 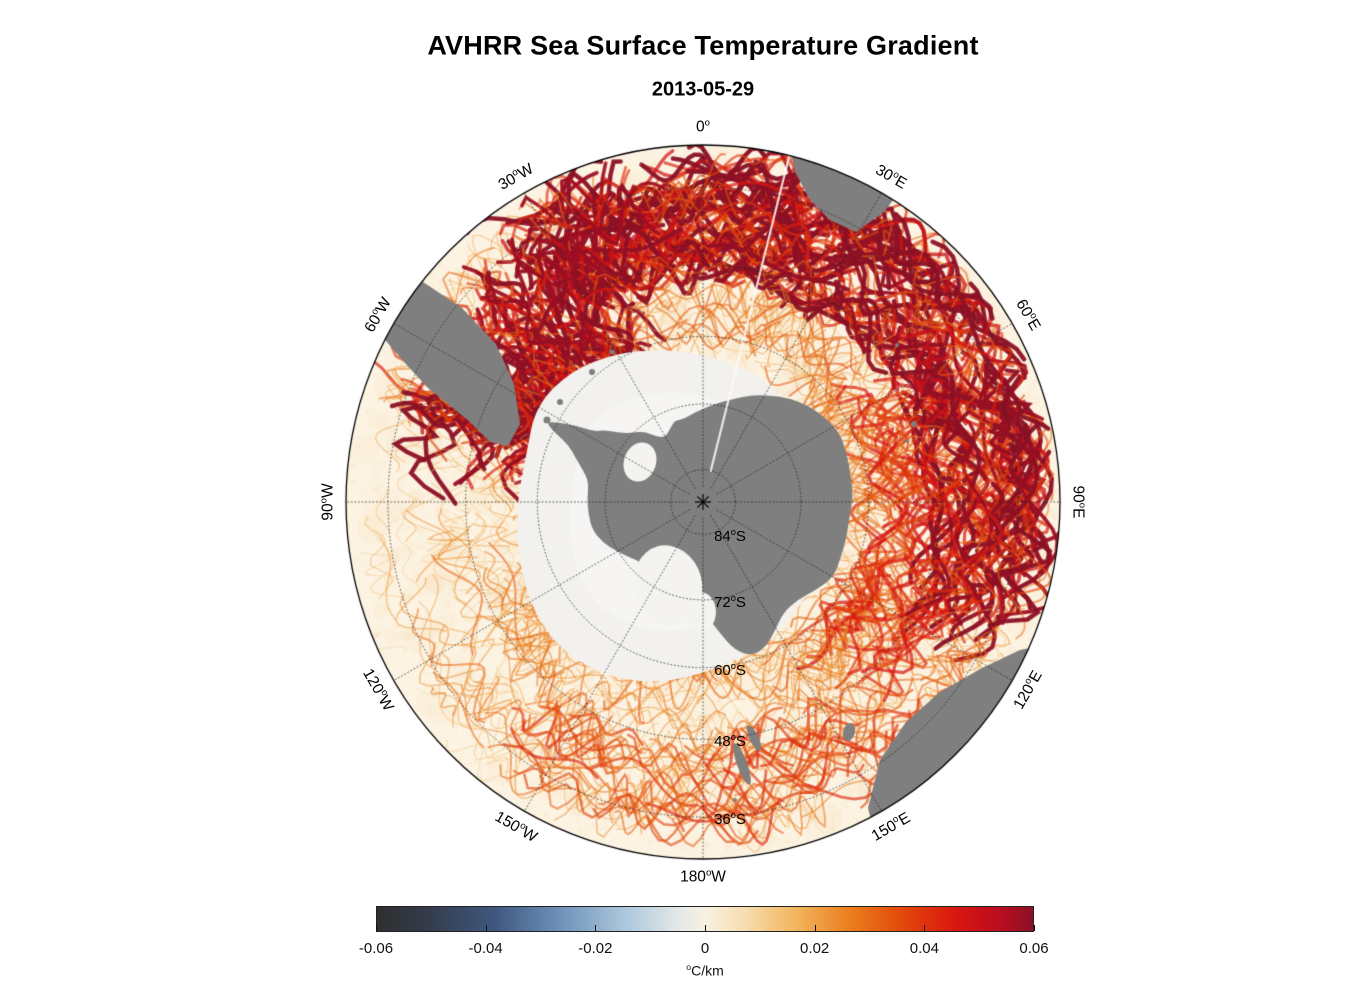 I want to click on colorbar-tick-label: -0.02, so click(x=595, y=948).